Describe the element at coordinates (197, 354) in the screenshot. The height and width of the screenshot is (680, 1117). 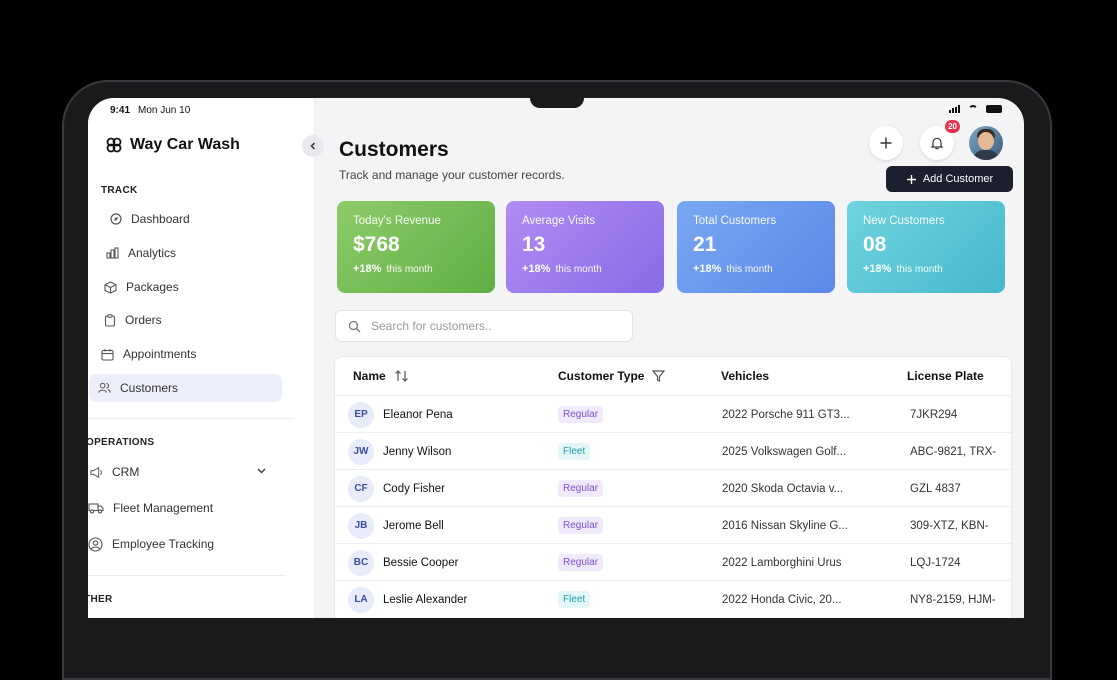
I see `sidebar-item-appointments: Appointments` at that location.